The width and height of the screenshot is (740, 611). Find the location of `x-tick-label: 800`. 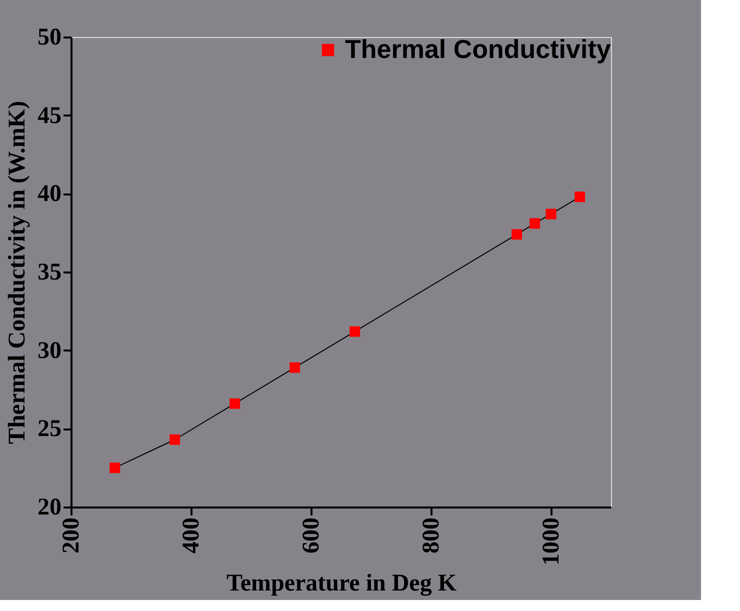

x-tick-label: 800 is located at coordinates (431, 536).